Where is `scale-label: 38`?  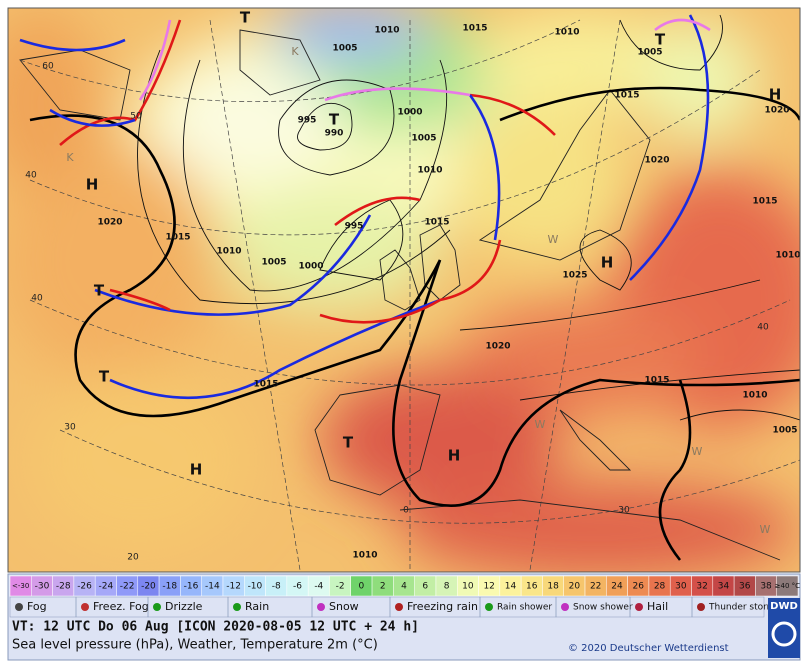 scale-label: 38 is located at coordinates (766, 587).